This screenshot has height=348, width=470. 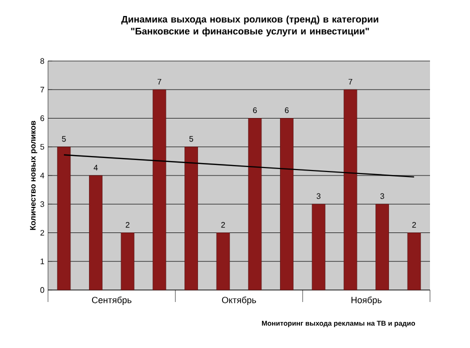 What do you see at coordinates (249, 26) in the screenshot?
I see `chart-title: Динамика выхода новых роликов (тренд) в категории "Банковские и финансовые услуги и инвестиции"` at bounding box center [249, 26].